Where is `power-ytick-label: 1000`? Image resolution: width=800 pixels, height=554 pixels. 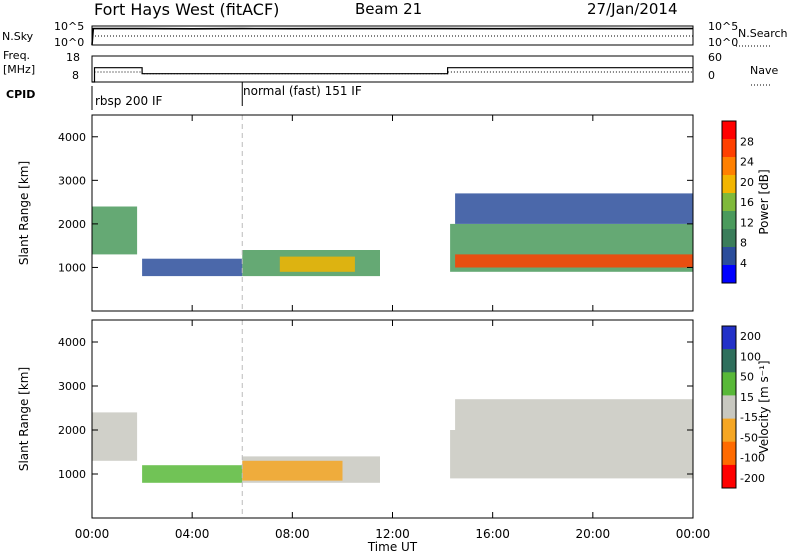 power-ytick-label: 1000 is located at coordinates (72, 267).